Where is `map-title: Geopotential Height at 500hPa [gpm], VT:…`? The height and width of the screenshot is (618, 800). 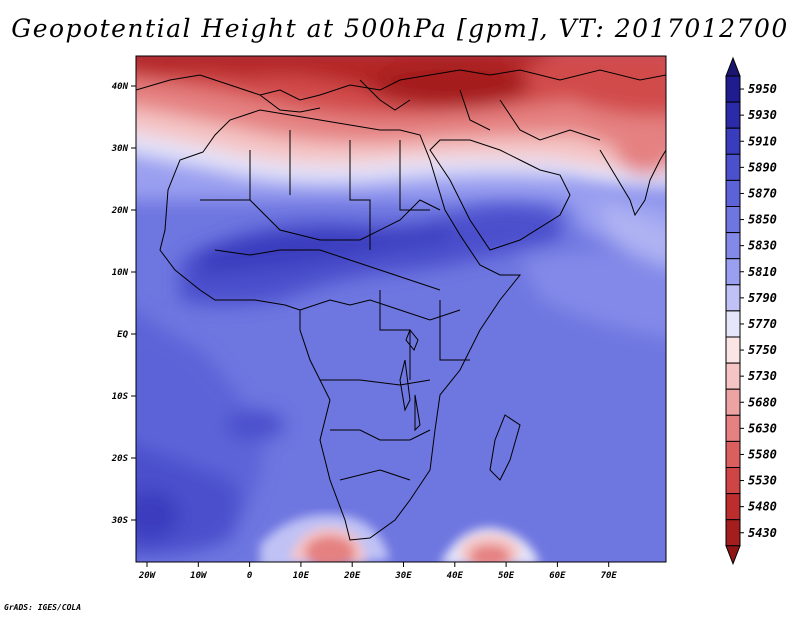 map-title: Geopotential Height at 500hPa [gpm], VT:… is located at coordinates (400, 28).